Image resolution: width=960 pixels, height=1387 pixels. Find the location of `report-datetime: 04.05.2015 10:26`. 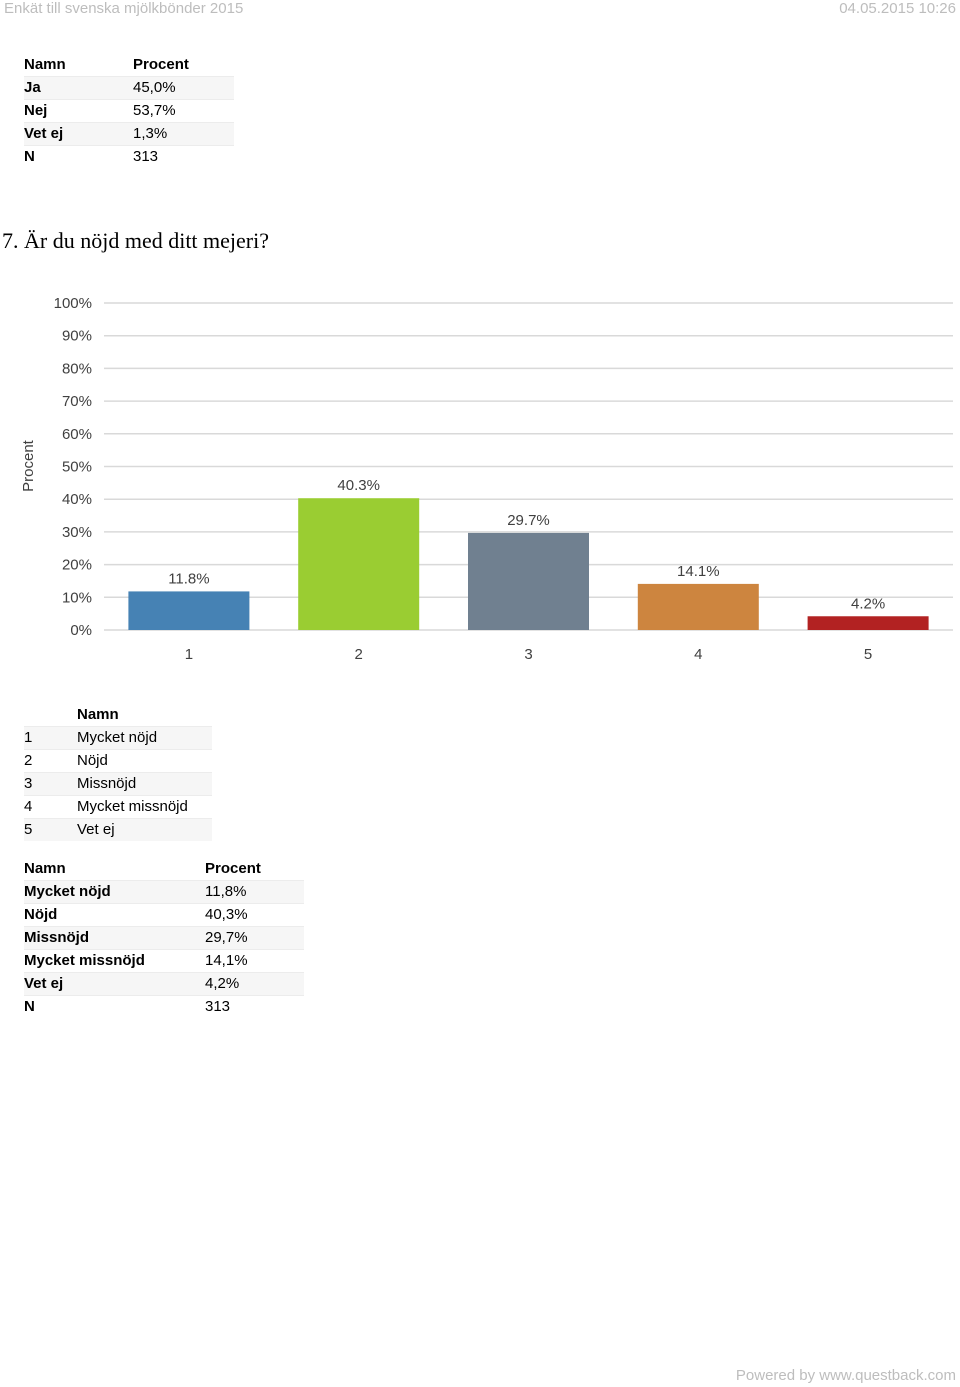

report-datetime: 04.05.2015 10:26 is located at coordinates (897, 8).